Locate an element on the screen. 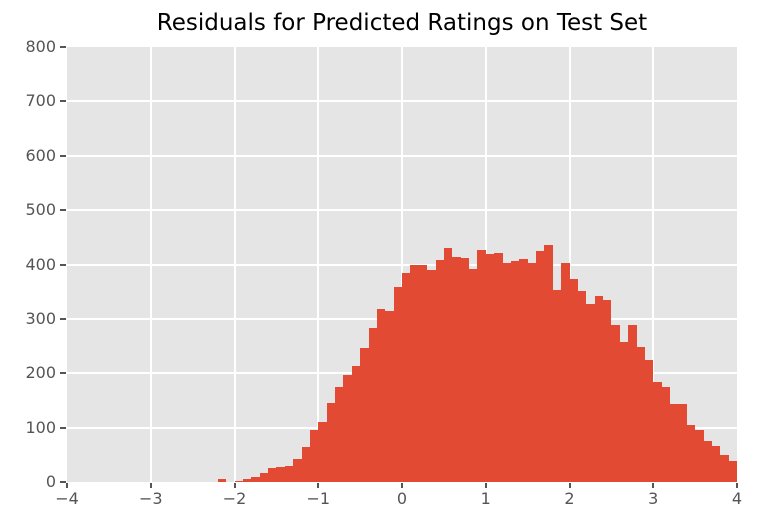  y-tick-label: 500 is located at coordinates (40, 210).